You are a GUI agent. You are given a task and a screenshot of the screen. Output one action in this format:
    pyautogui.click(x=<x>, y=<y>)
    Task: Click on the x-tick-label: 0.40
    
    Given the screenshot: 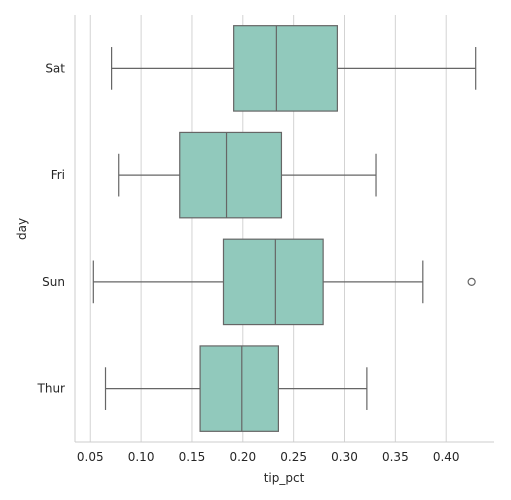 What is the action you would take?
    pyautogui.click(x=446, y=457)
    